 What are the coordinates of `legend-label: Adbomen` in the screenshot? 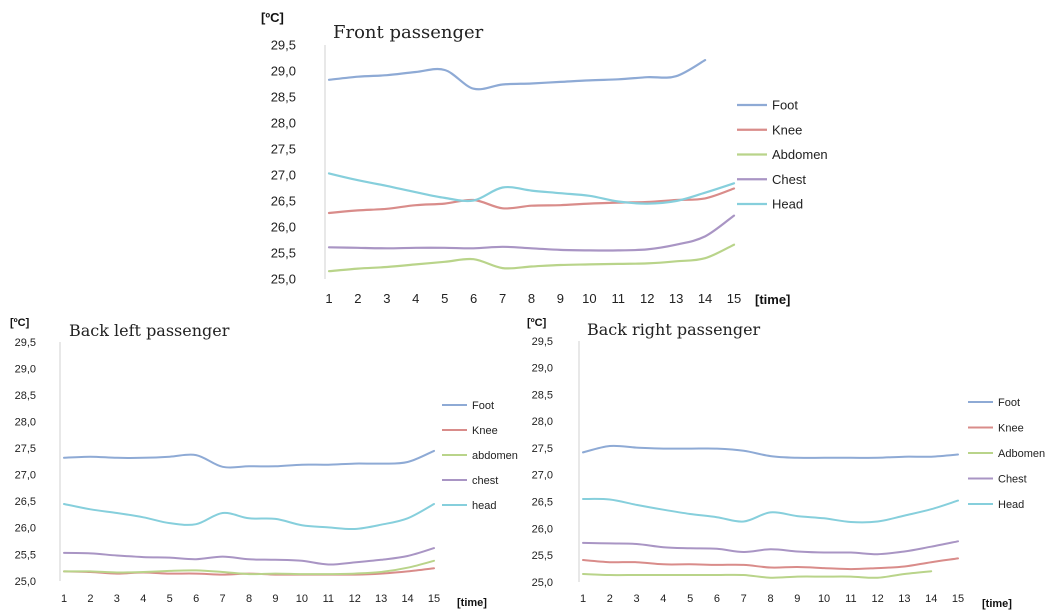 It's located at (1021, 454).